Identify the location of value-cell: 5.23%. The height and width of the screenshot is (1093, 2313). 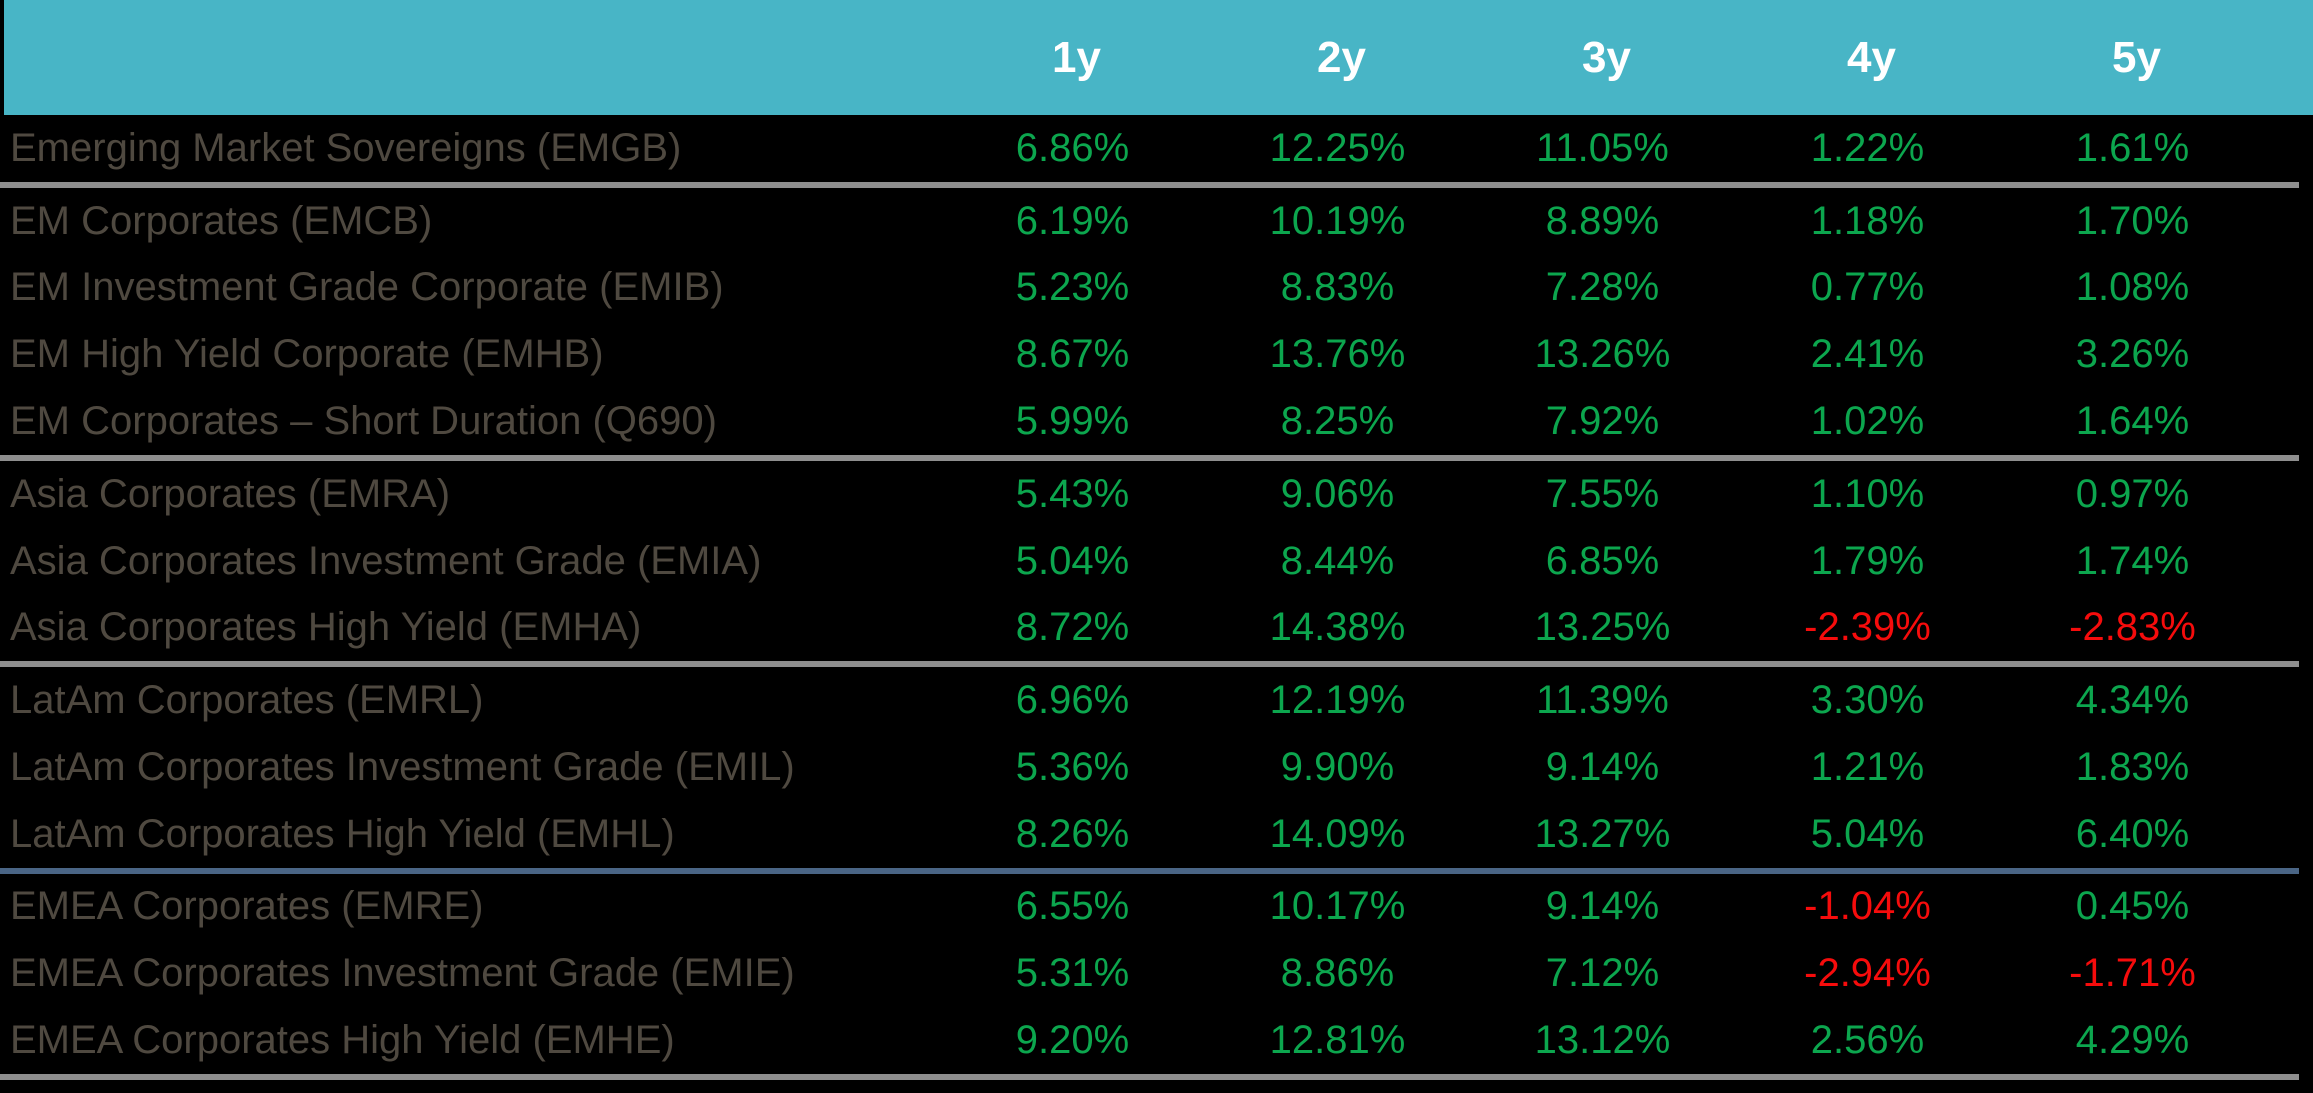
(1072, 287).